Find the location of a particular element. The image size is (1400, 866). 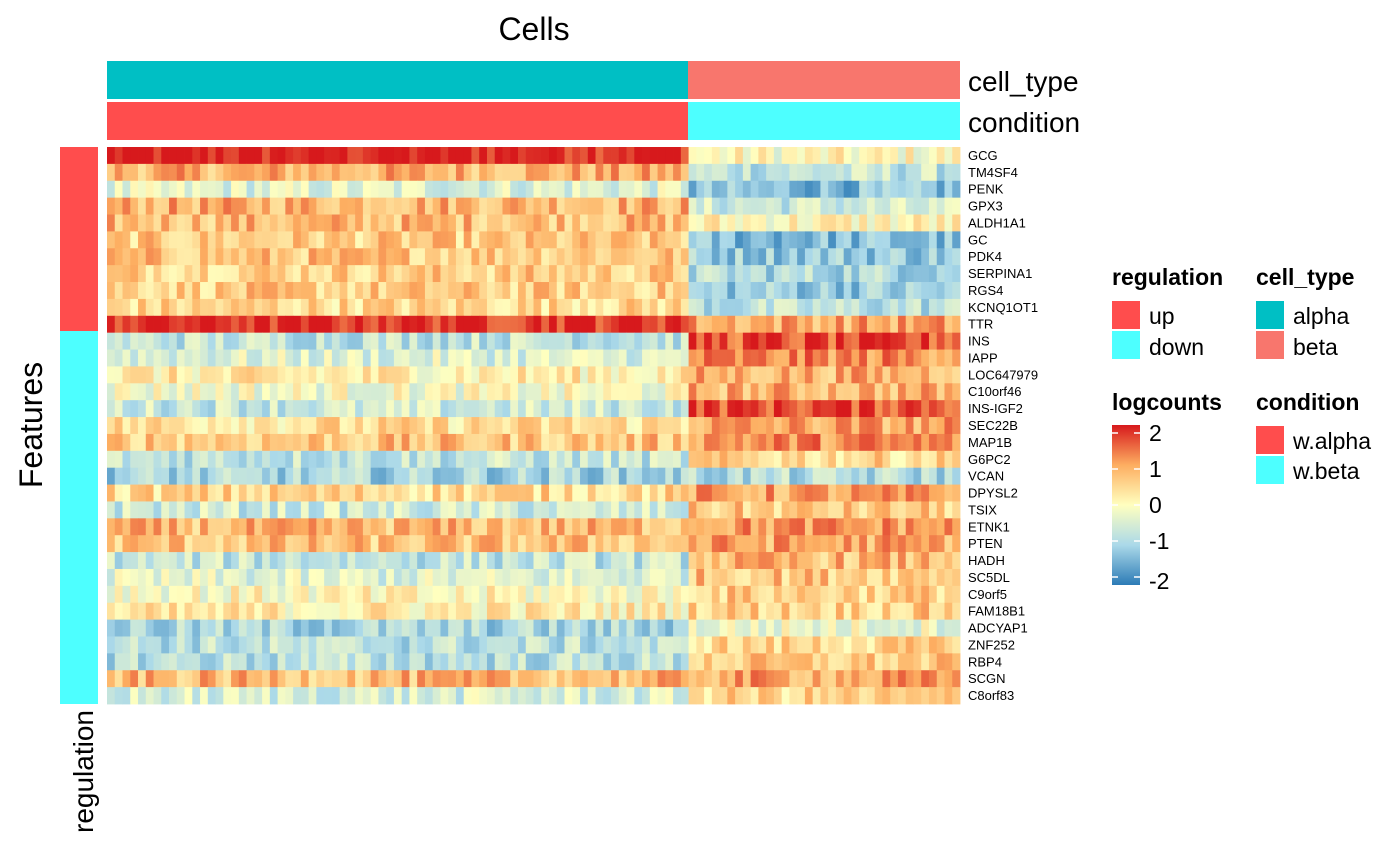

gene-label: TSIX is located at coordinates (982, 509).